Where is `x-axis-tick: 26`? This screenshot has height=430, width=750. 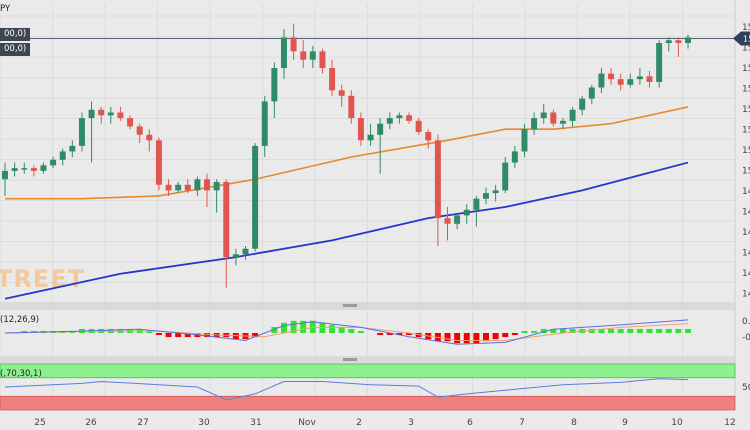
x-axis-tick: 26 is located at coordinates (91, 423).